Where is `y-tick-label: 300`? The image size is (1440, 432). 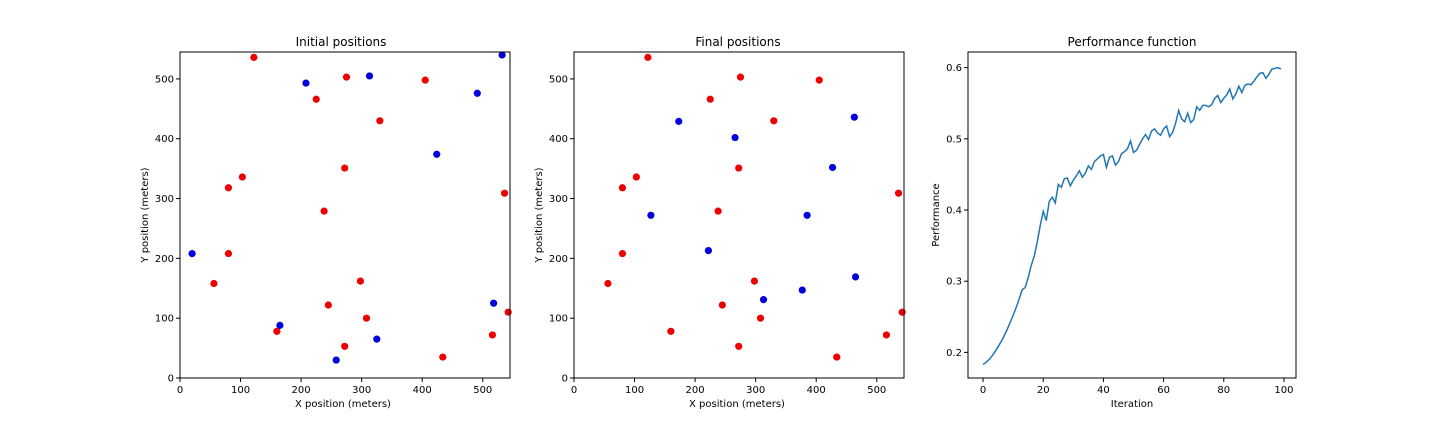 y-tick-label: 300 is located at coordinates (558, 199).